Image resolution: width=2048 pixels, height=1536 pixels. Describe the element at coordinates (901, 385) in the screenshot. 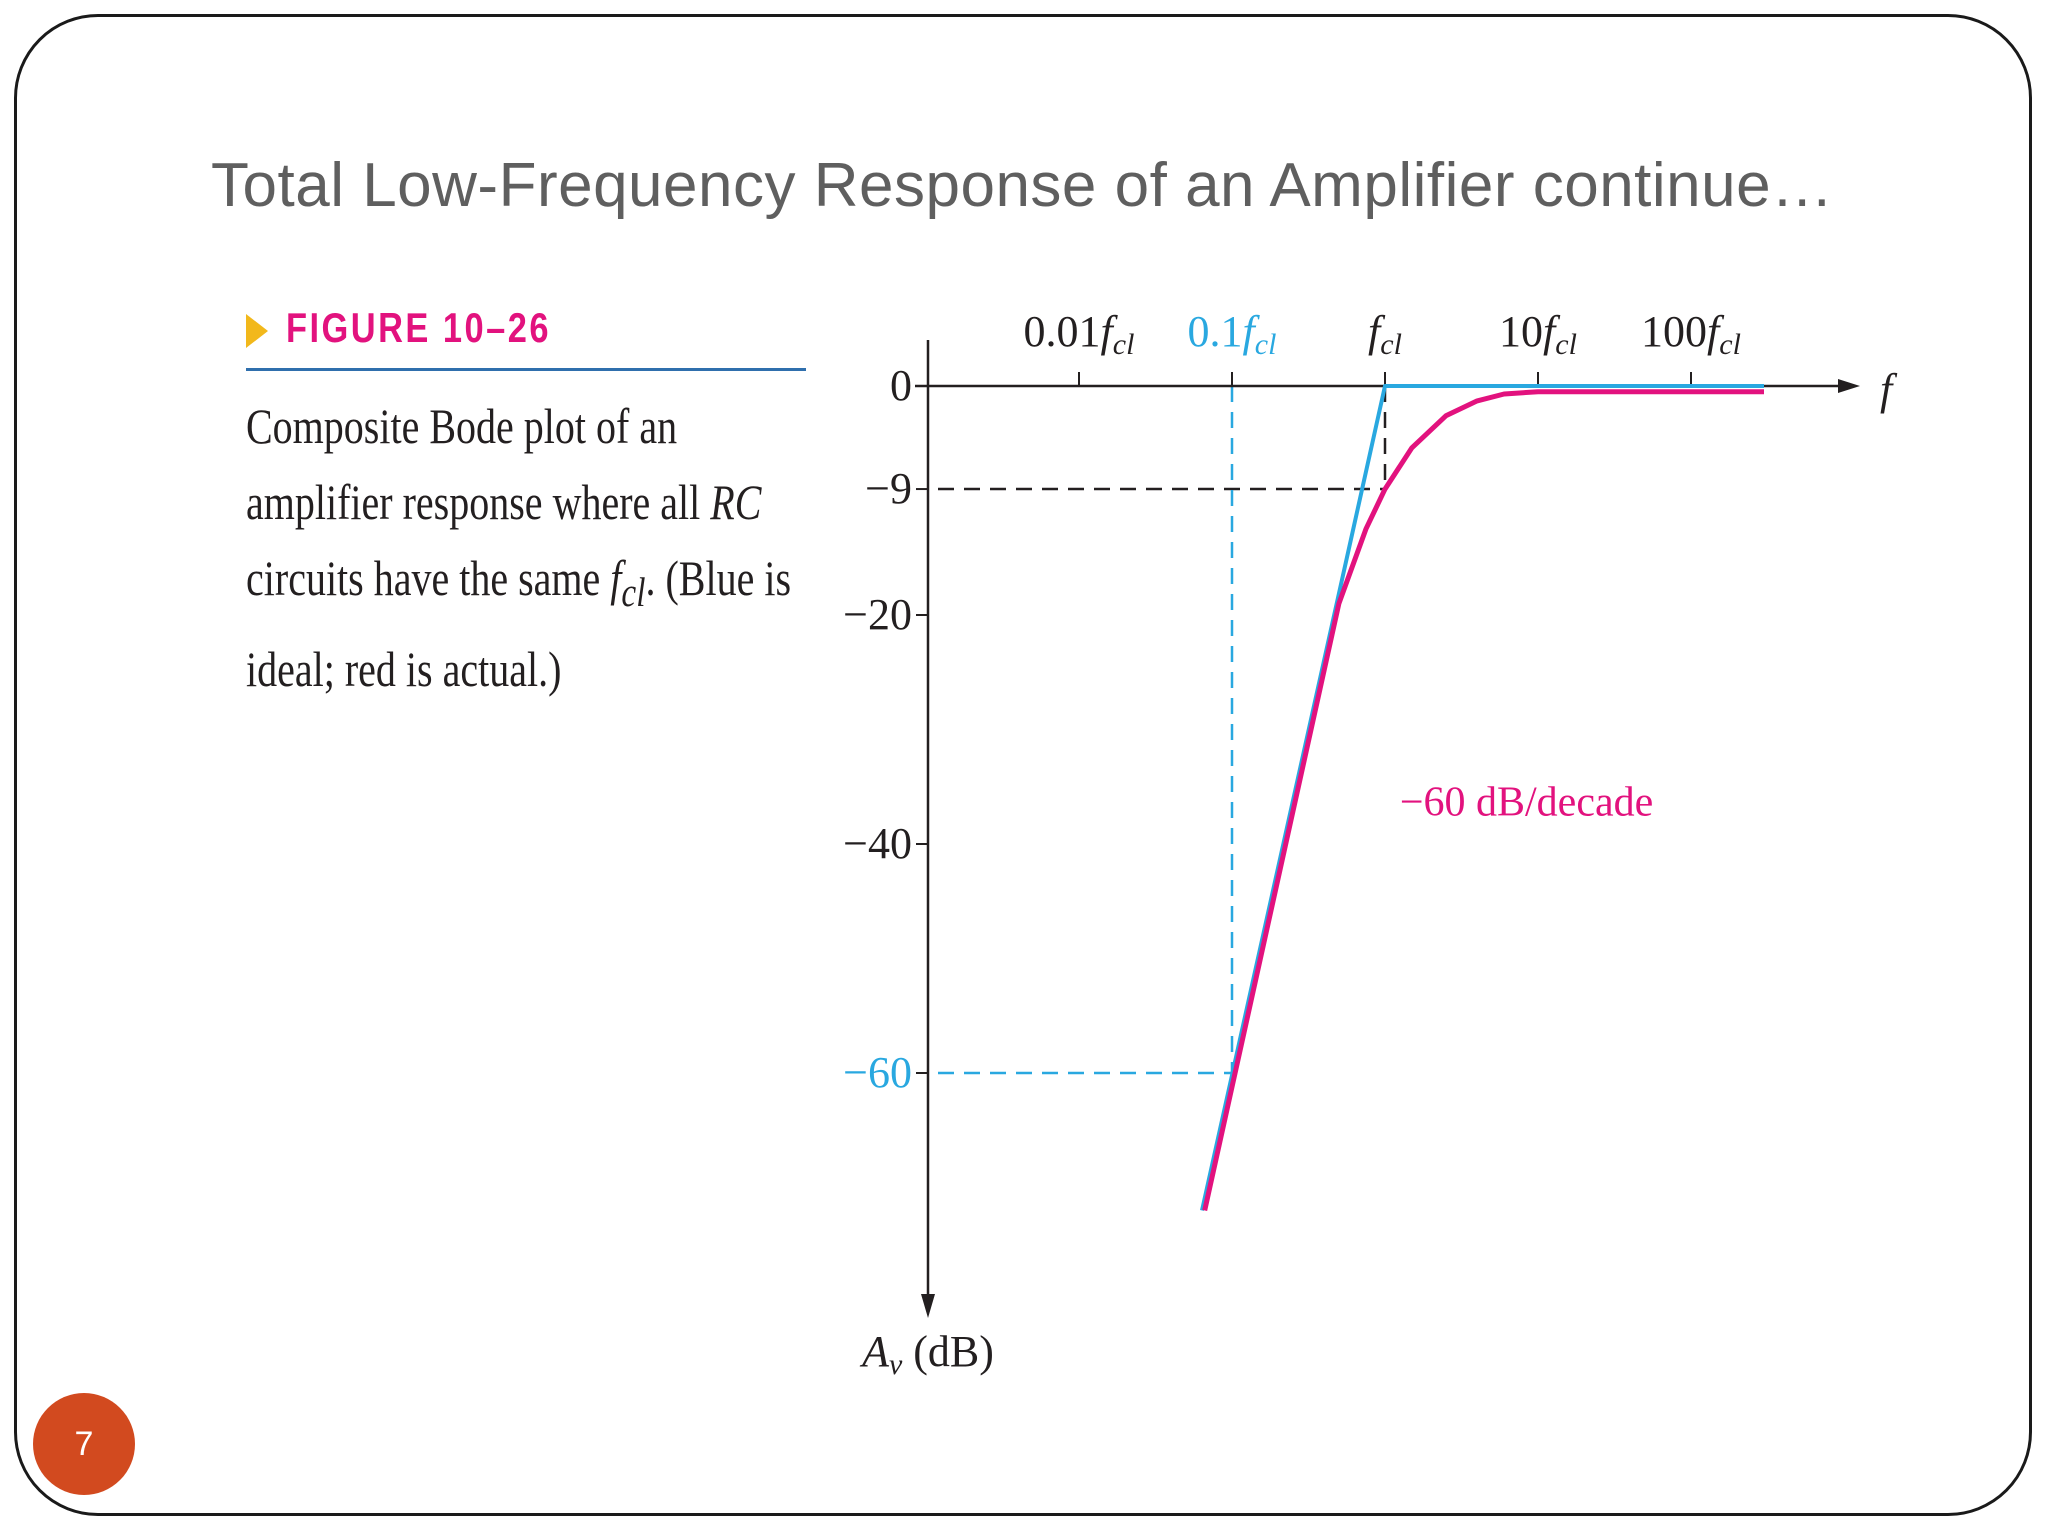

I see `y-tick-label: 0` at that location.